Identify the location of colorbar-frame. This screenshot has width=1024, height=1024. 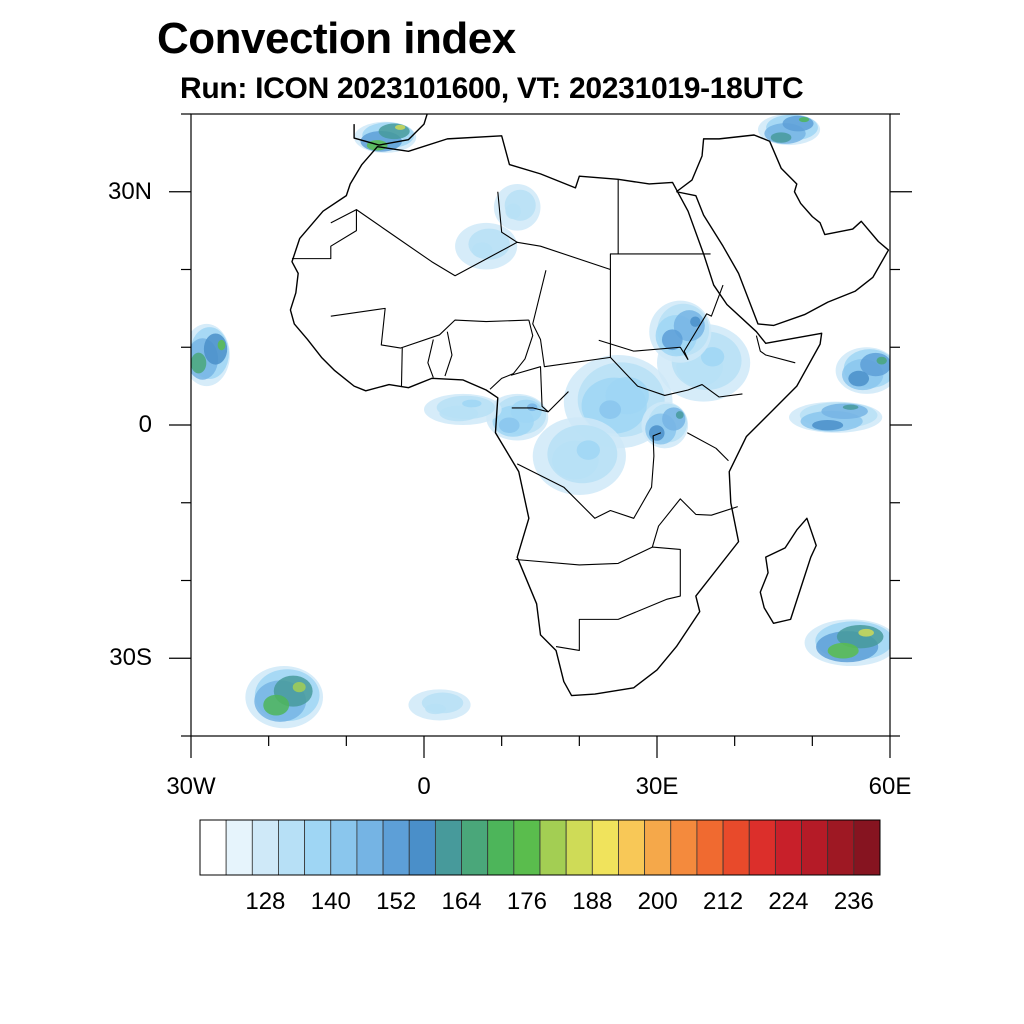
(540, 847).